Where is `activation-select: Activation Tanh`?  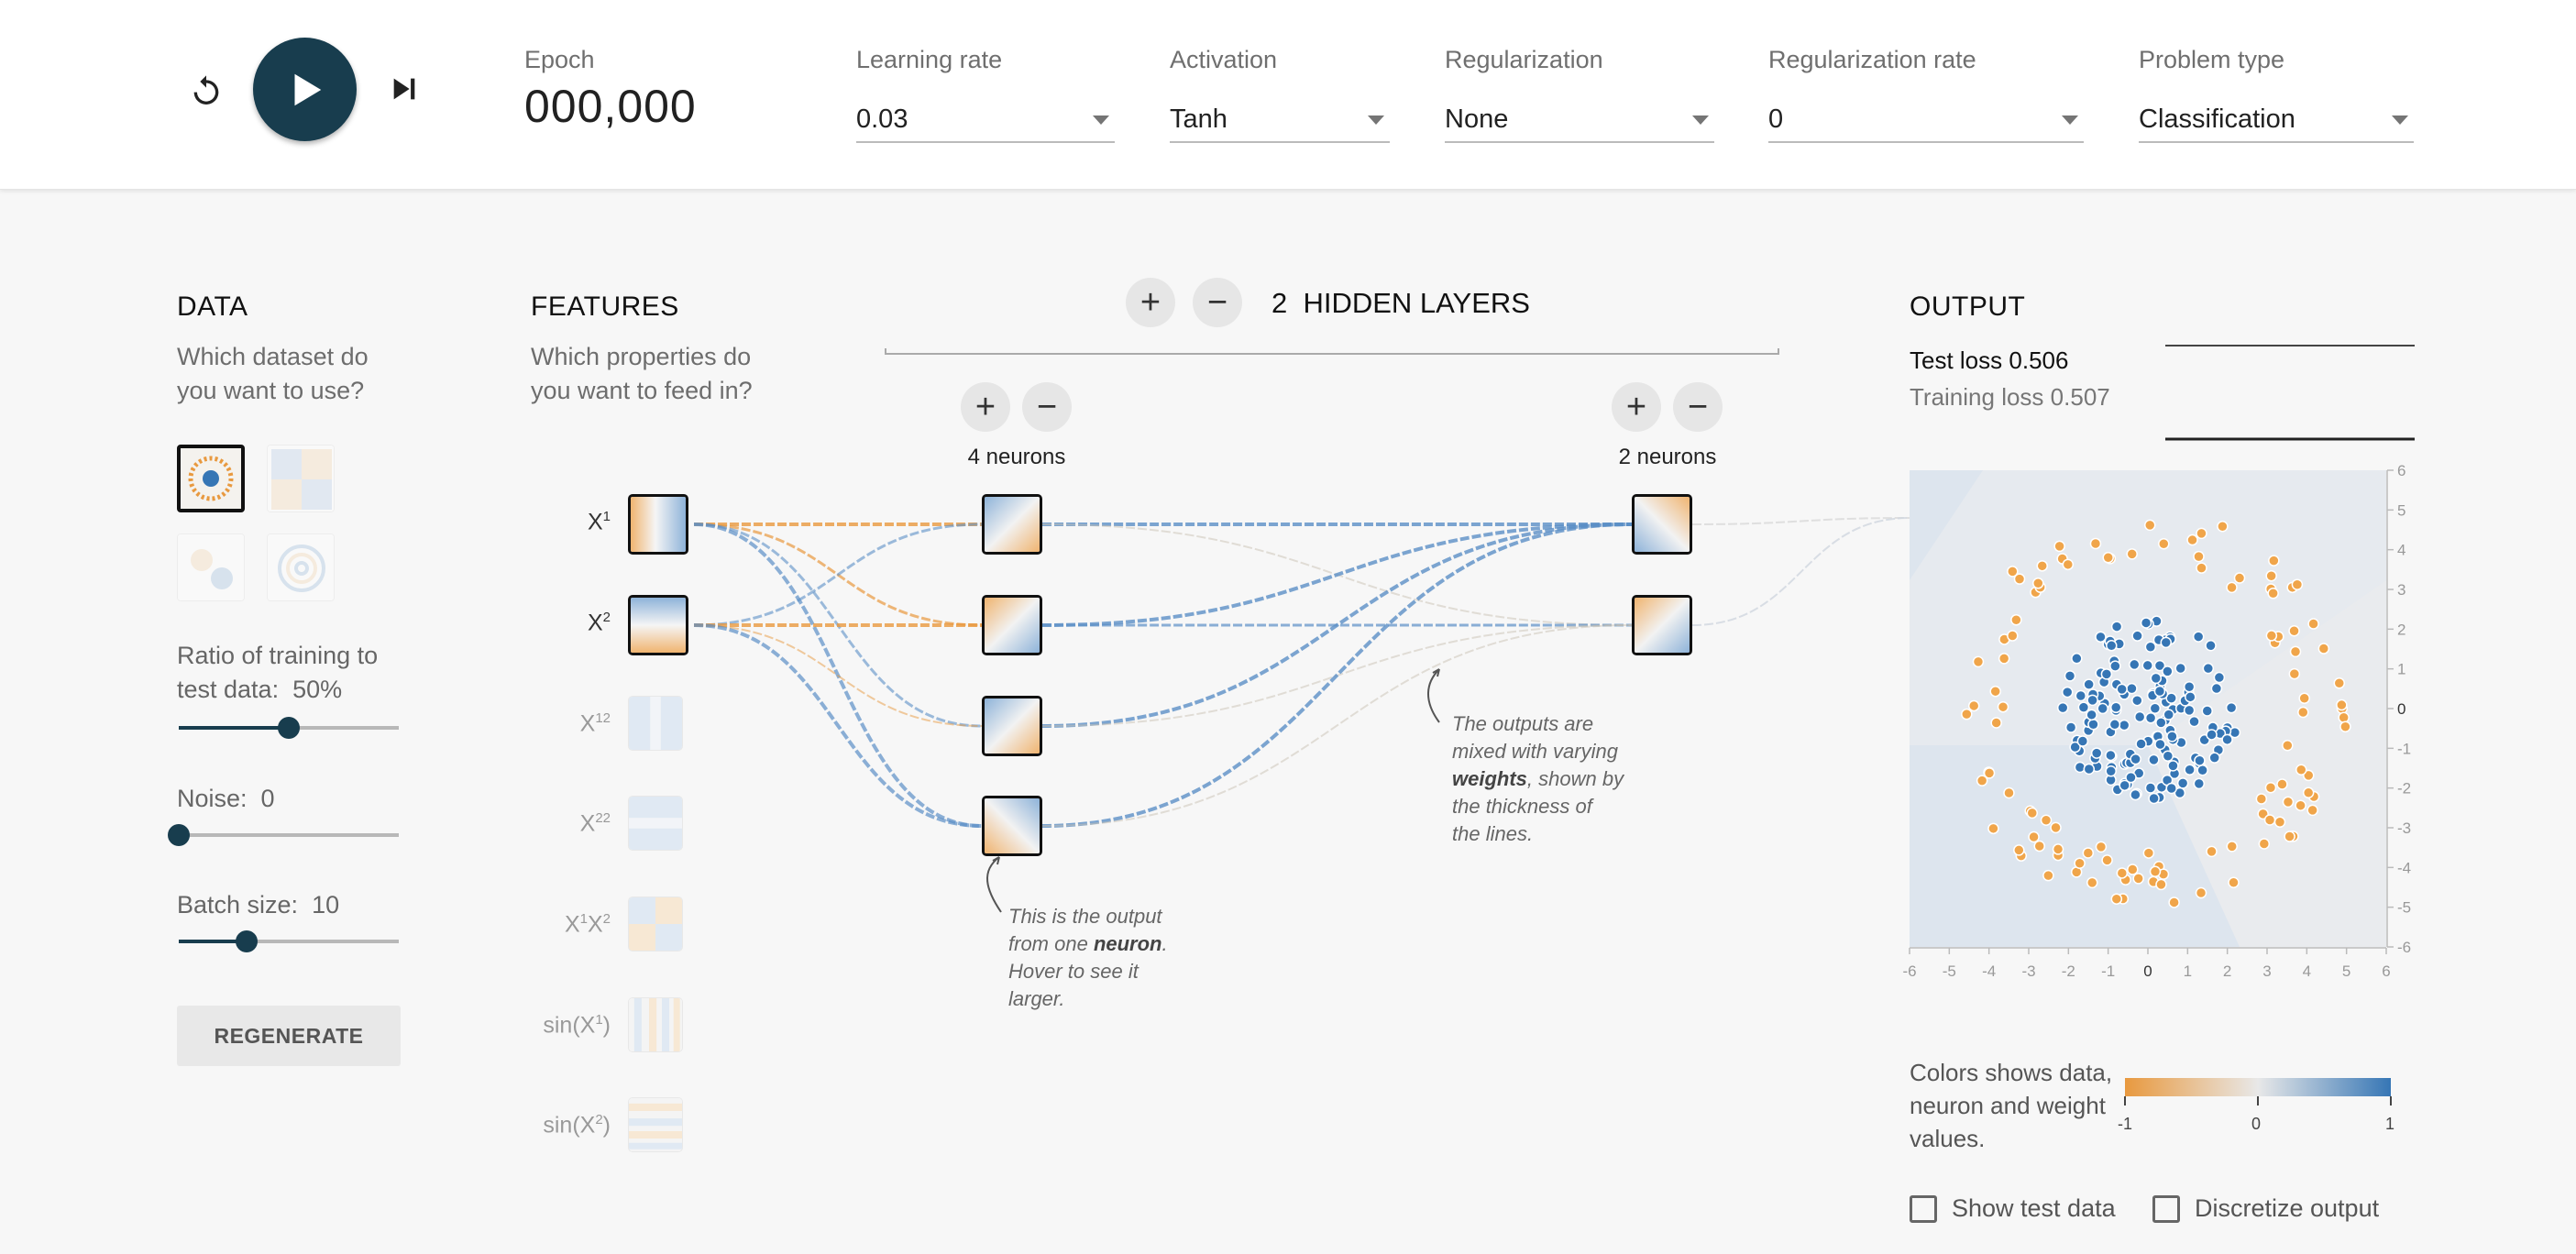 activation-select: Activation Tanh is located at coordinates (1280, 94).